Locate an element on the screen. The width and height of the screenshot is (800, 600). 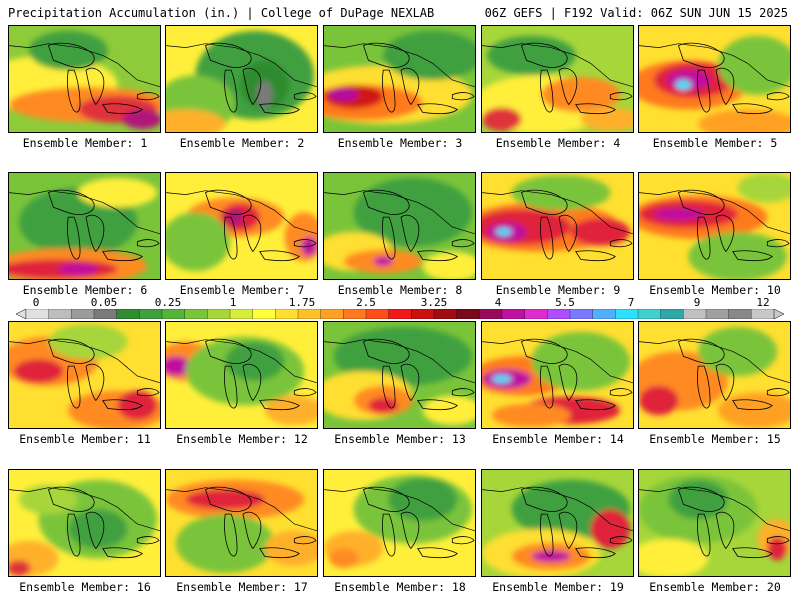
ensemble-member-label: Ensemble Member: 10 is located at coordinates (715, 290).